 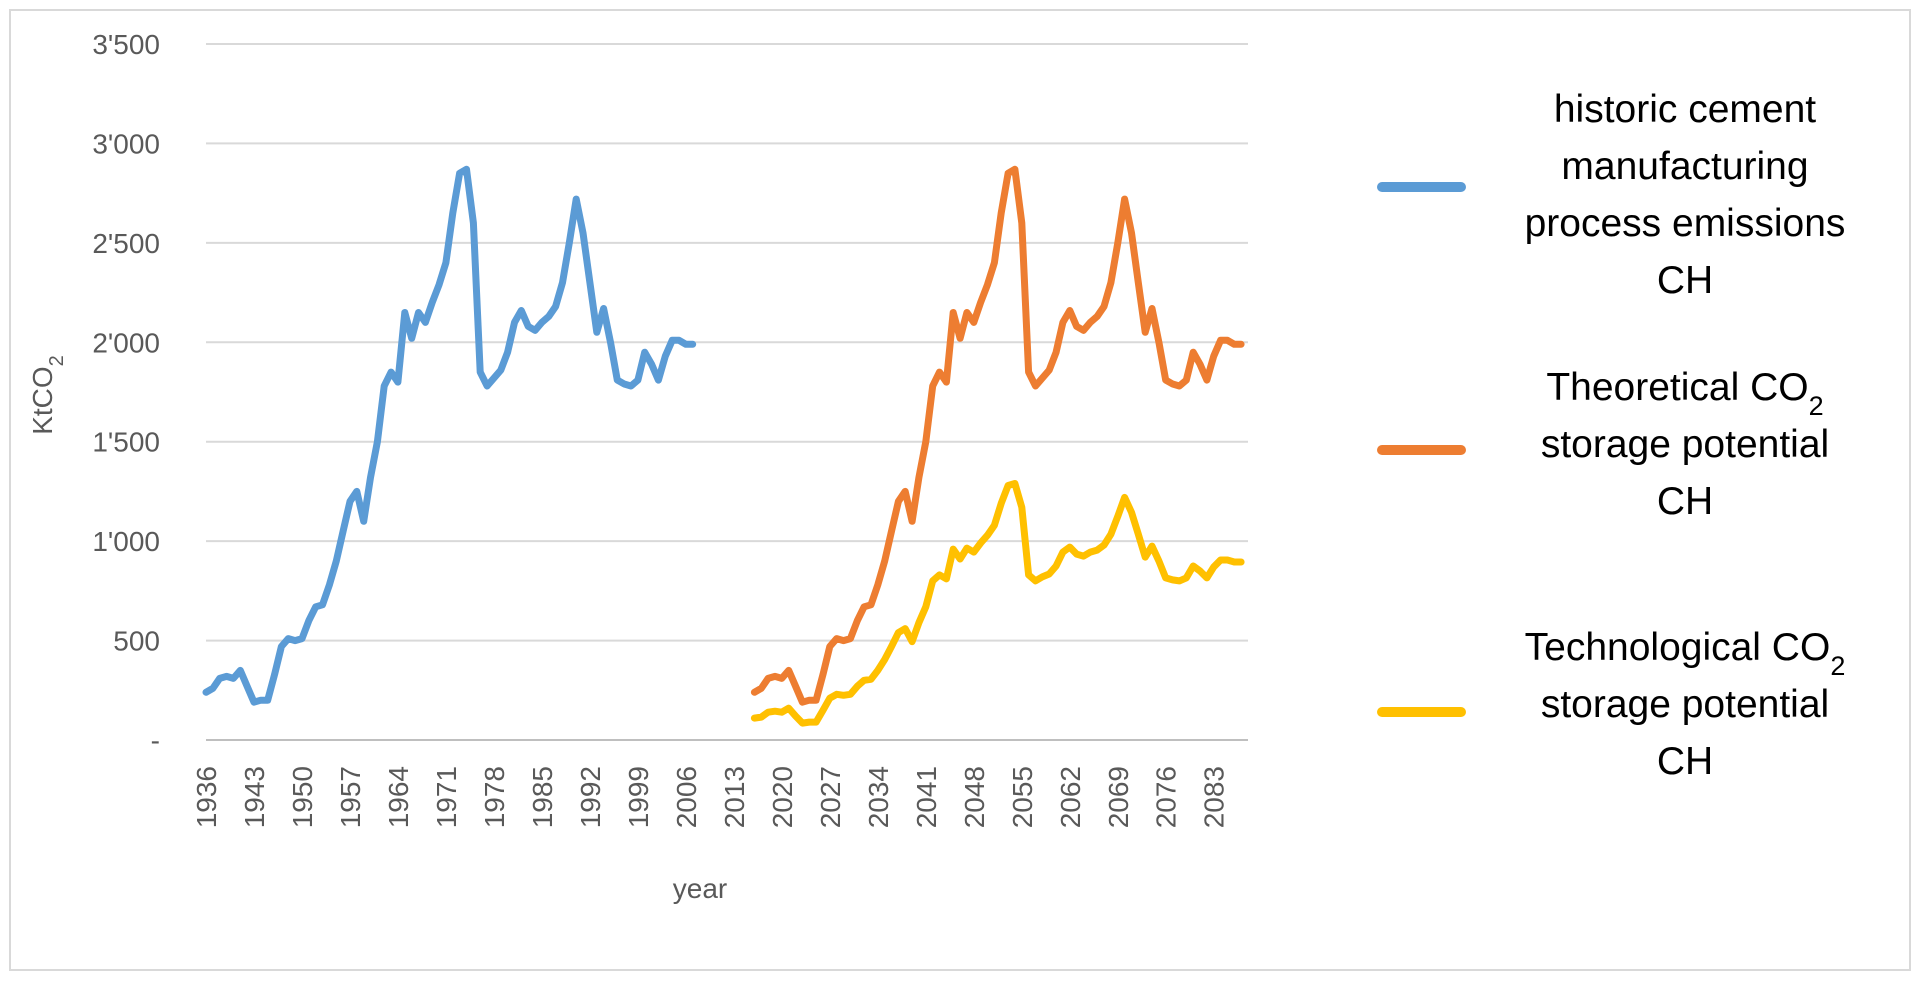 I want to click on legend-label-2: Theoretical CO2, so click(x=1684, y=393).